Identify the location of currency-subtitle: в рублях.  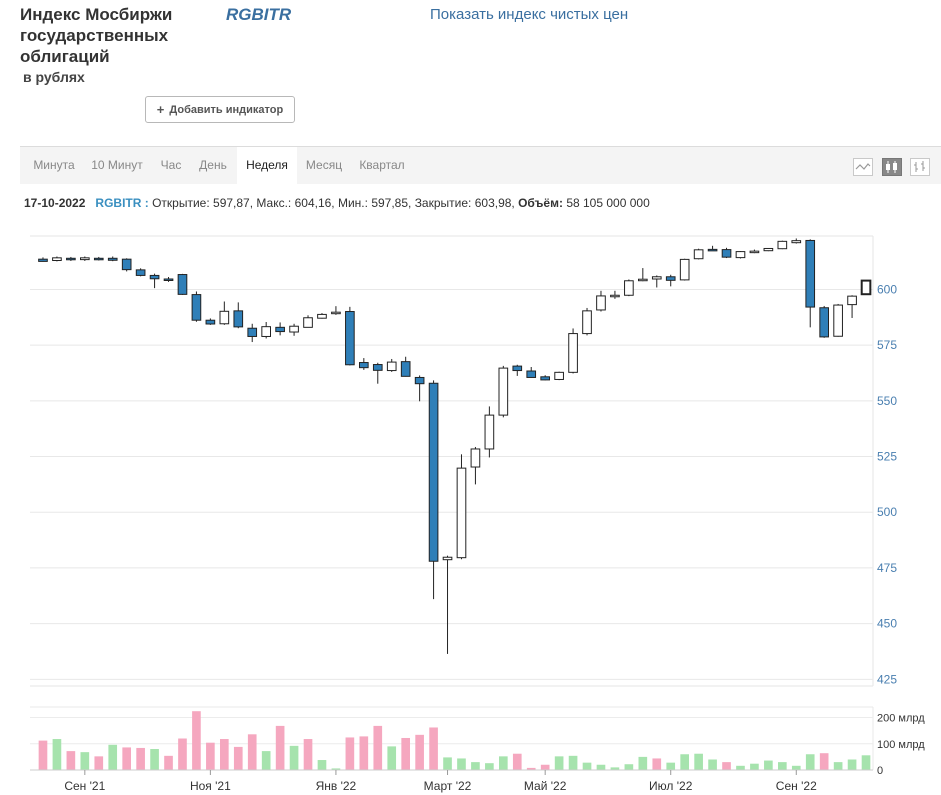
(54, 77).